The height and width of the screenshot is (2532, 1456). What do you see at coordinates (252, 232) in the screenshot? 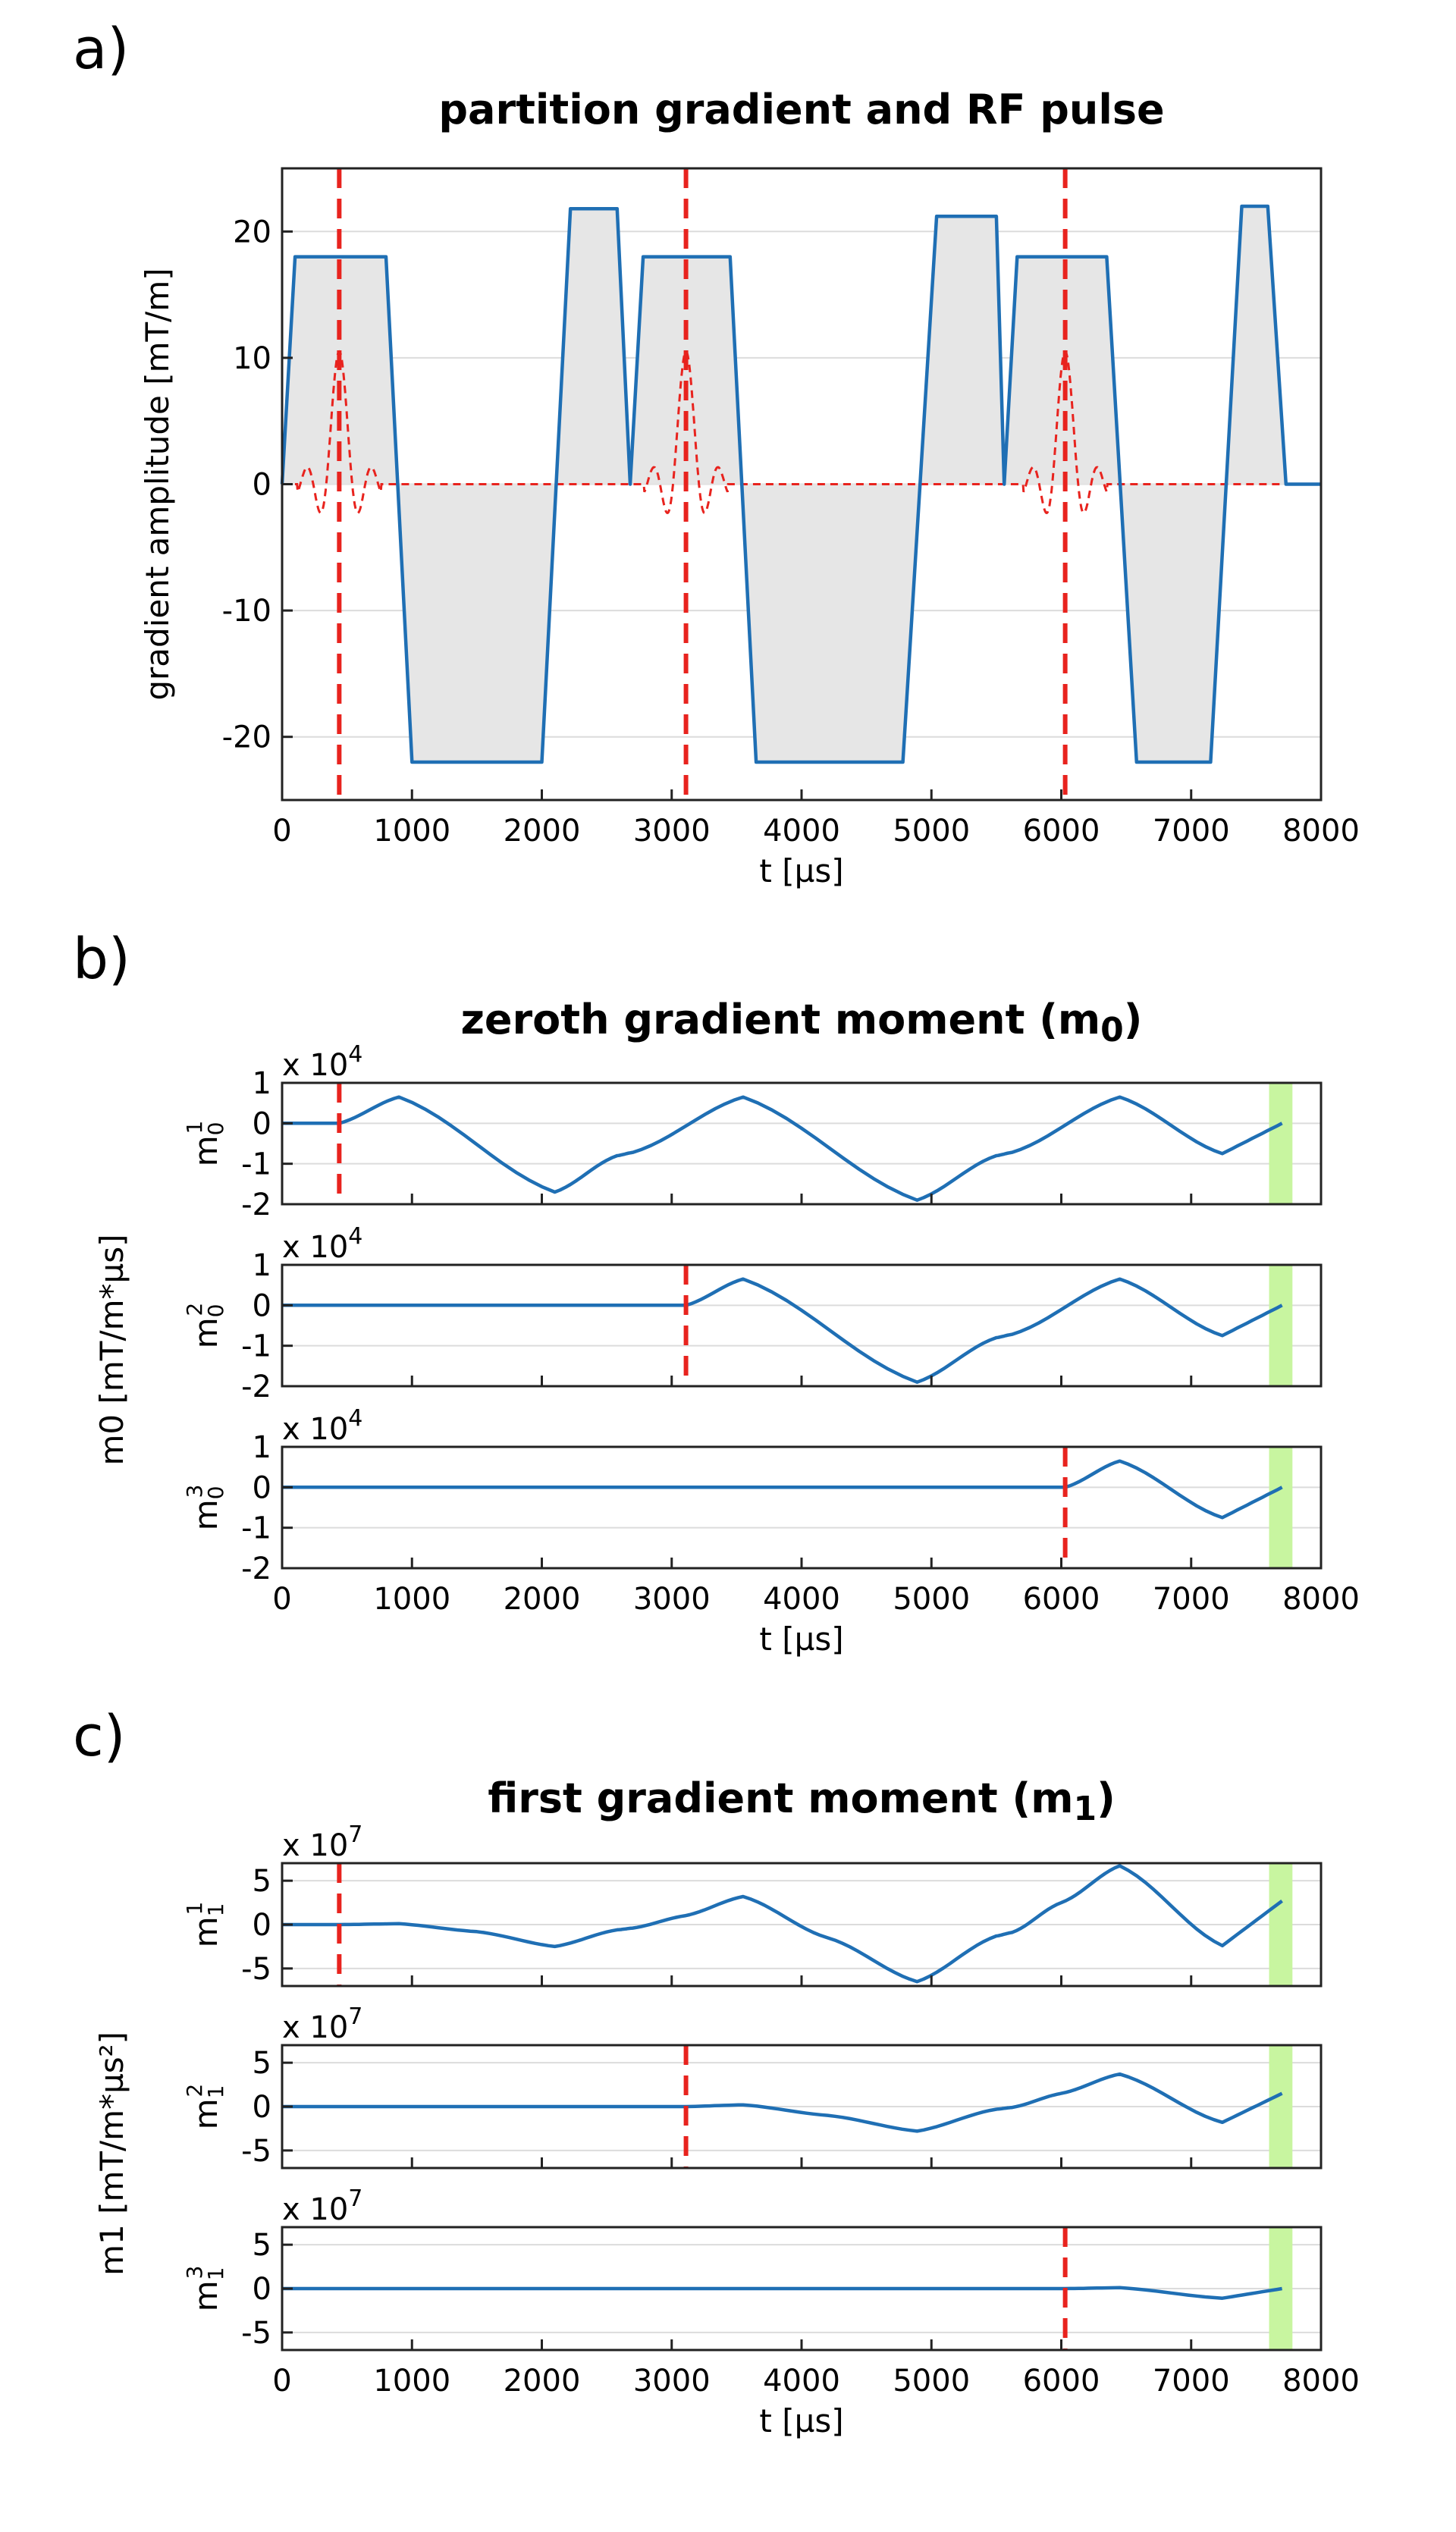
I see `chart-a-ytick-label: 20` at bounding box center [252, 232].